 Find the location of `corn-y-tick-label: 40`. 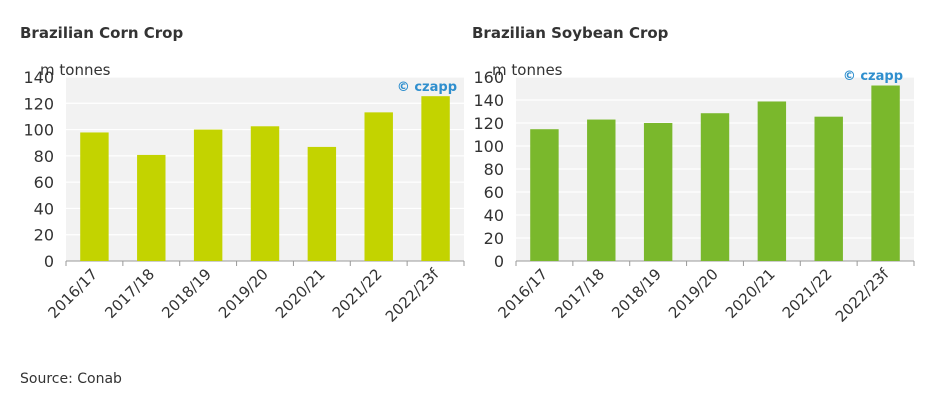

corn-y-tick-label: 40 is located at coordinates (44, 208).